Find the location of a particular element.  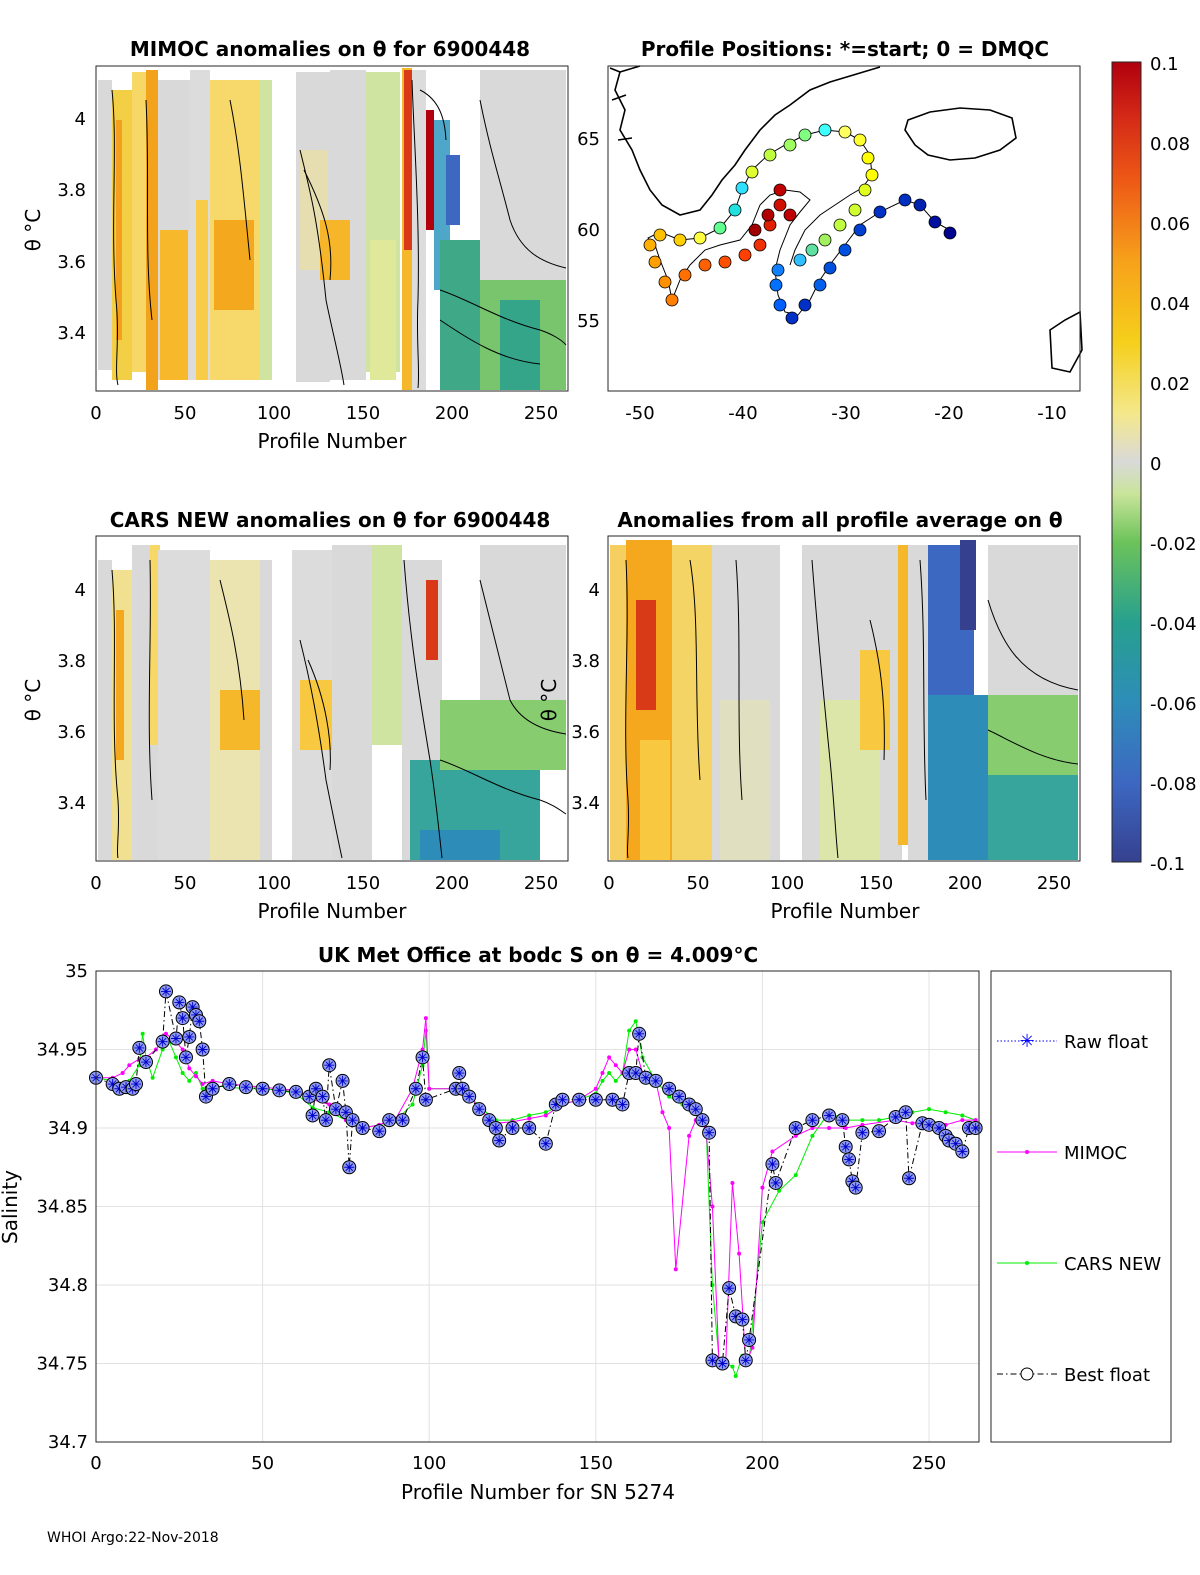

mimoc-xlabel: Profile Number is located at coordinates (333, 441).